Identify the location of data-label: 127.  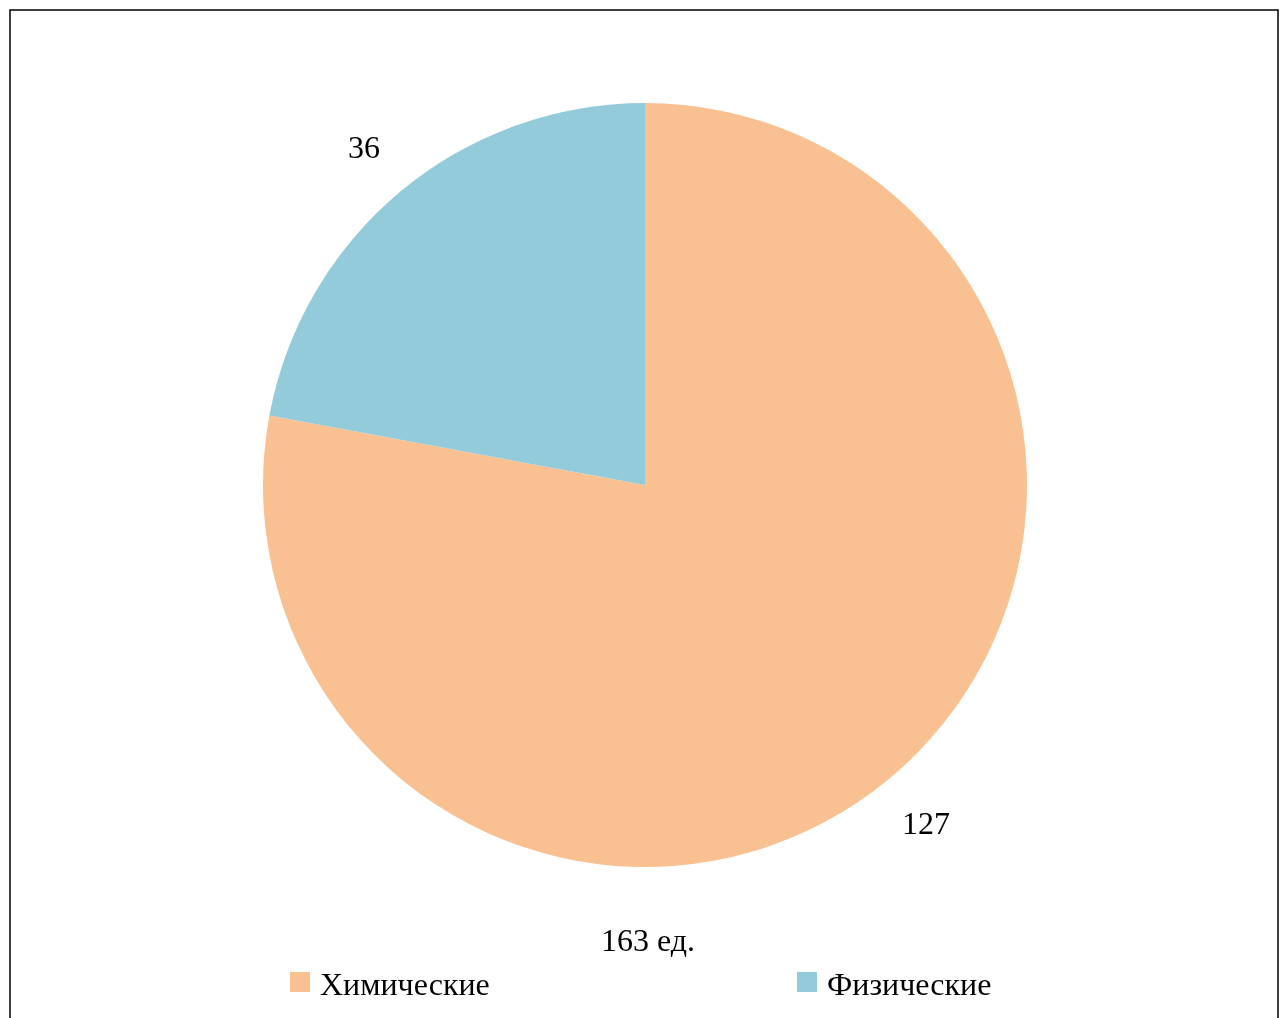
(925, 822).